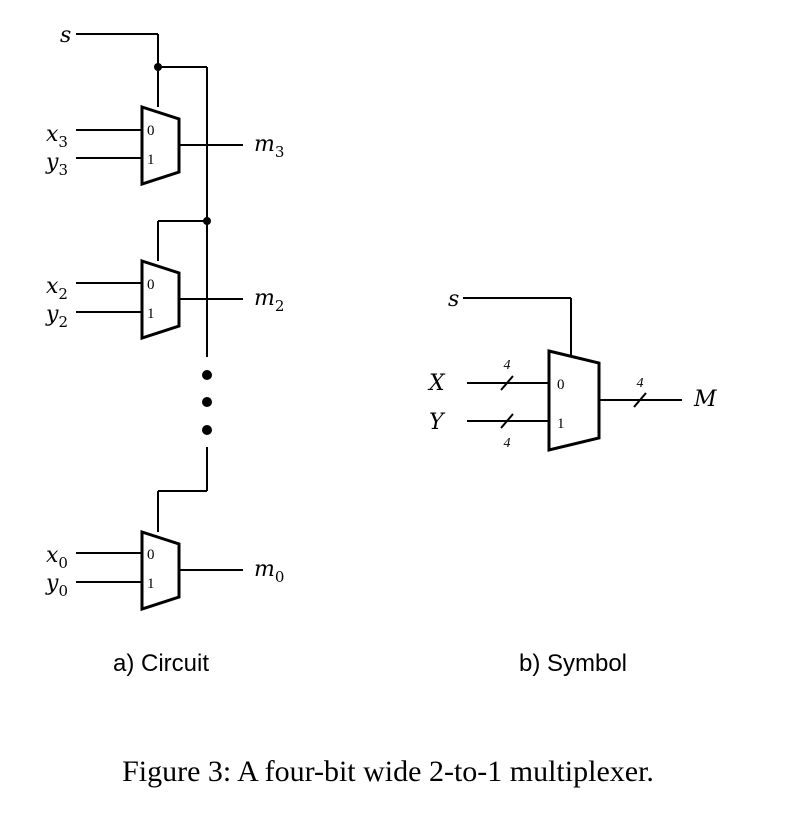 Image resolution: width=798 pixels, height=820 pixels. What do you see at coordinates (57, 557) in the screenshot?
I see `input-x0-label: x0` at bounding box center [57, 557].